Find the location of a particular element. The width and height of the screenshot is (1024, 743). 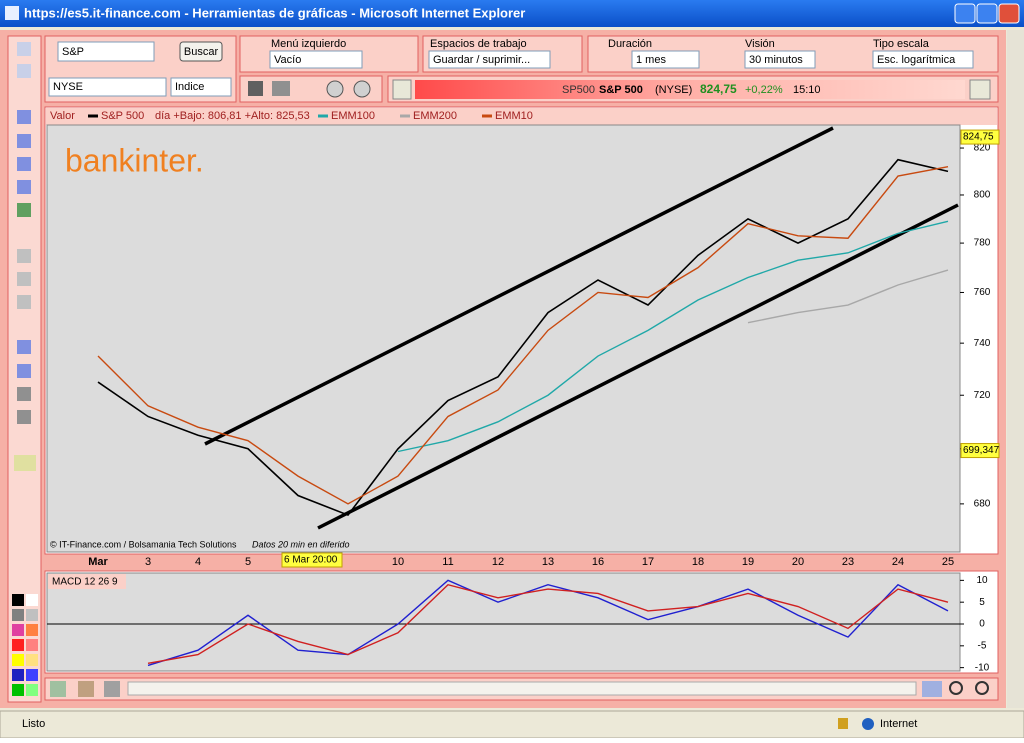

duration-select is located at coordinates (665, 59).